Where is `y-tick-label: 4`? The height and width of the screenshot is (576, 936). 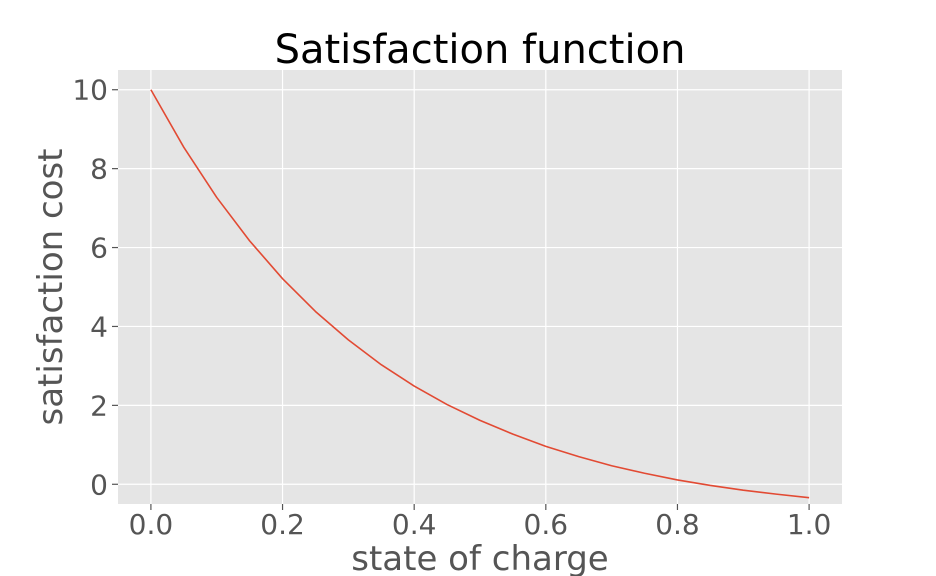
y-tick-label: 4 is located at coordinates (99, 326).